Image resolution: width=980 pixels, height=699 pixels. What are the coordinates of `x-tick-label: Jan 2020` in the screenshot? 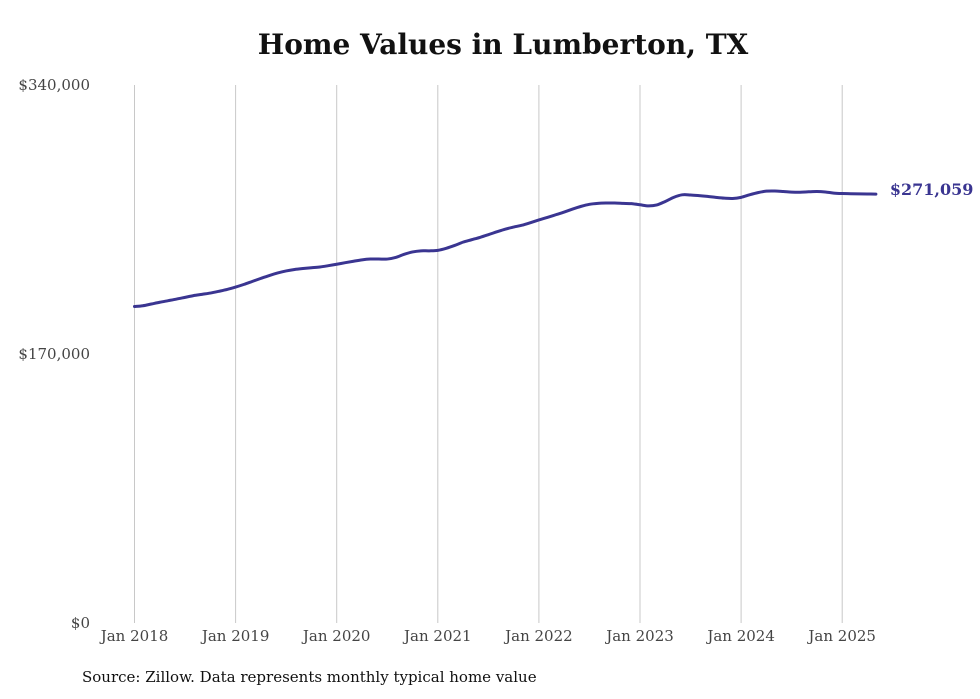 It's located at (336, 636).